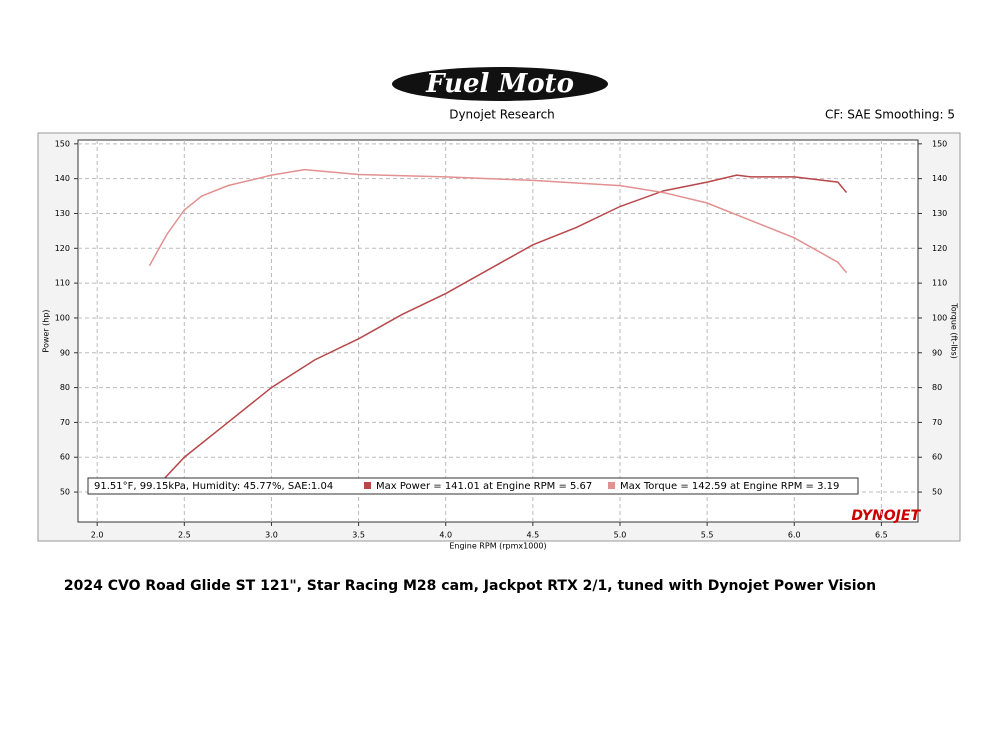 This screenshot has height=754, width=1000. Describe the element at coordinates (65, 422) in the screenshot. I see `y-tick-label: 70` at that location.